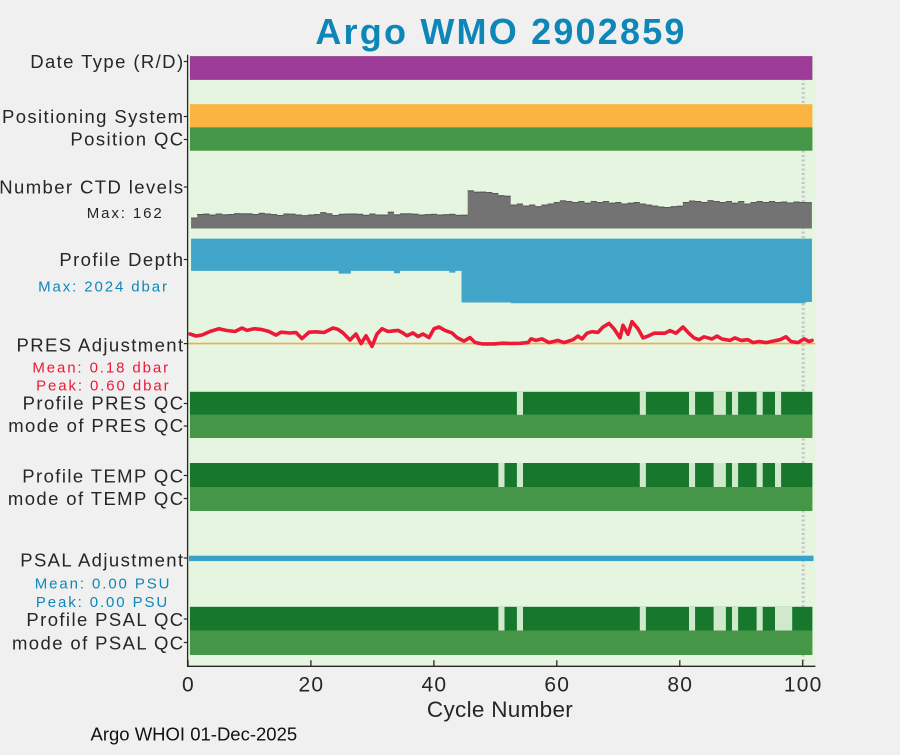  I want to click on svg-text: 20, so click(312, 685).